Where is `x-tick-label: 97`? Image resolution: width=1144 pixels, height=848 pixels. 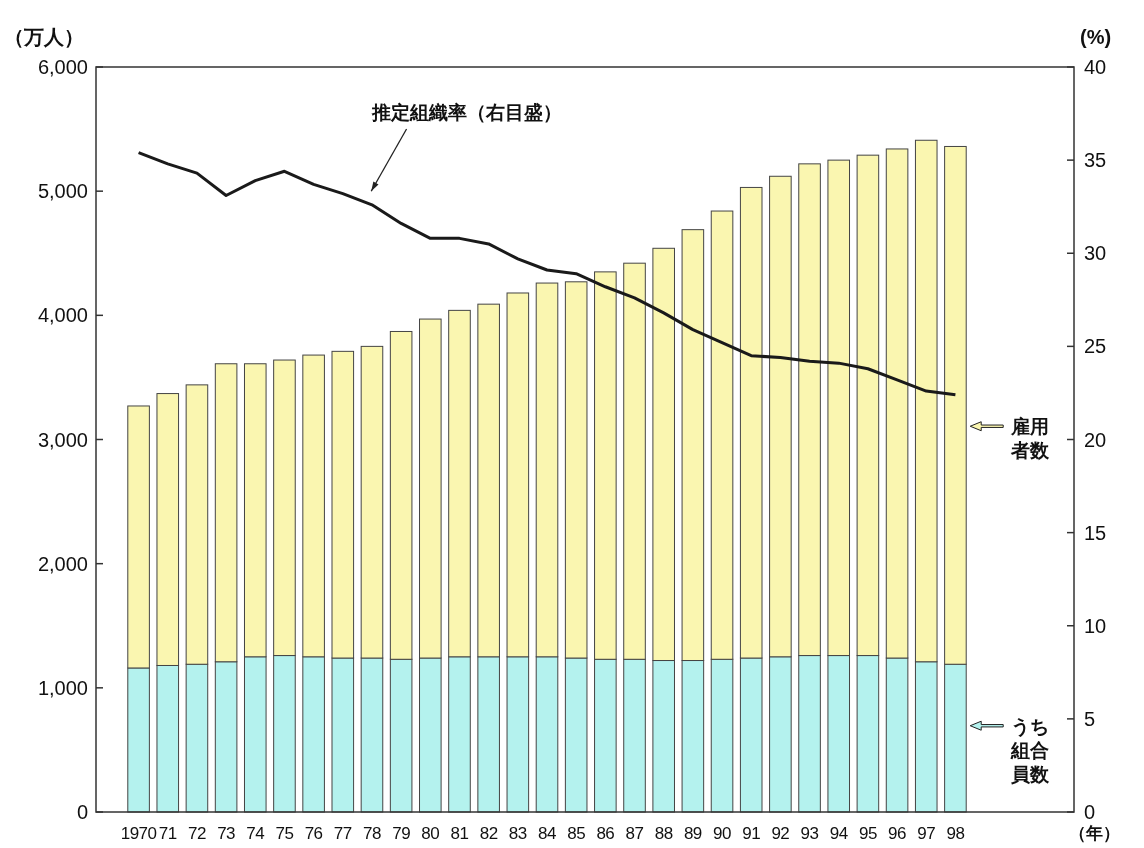 x-tick-label: 97 is located at coordinates (926, 833).